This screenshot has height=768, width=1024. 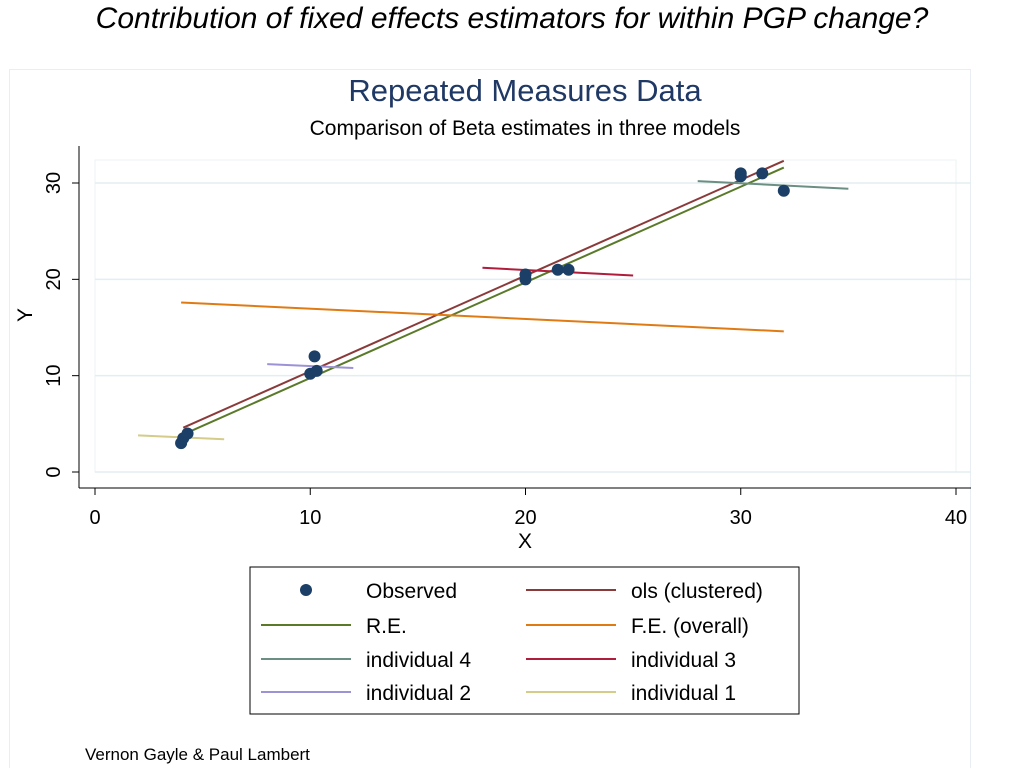 What do you see at coordinates (197, 754) in the screenshot?
I see `footer-credit: Vernon Gayle & Paul Lambert` at bounding box center [197, 754].